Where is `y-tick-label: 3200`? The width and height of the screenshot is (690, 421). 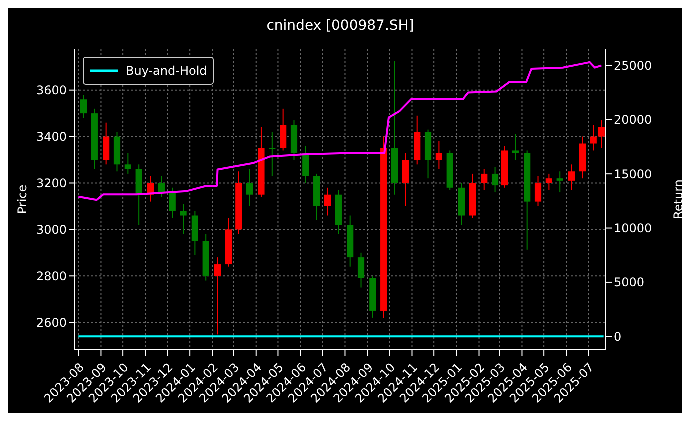 y-tick-label: 3200 is located at coordinates (51, 183).